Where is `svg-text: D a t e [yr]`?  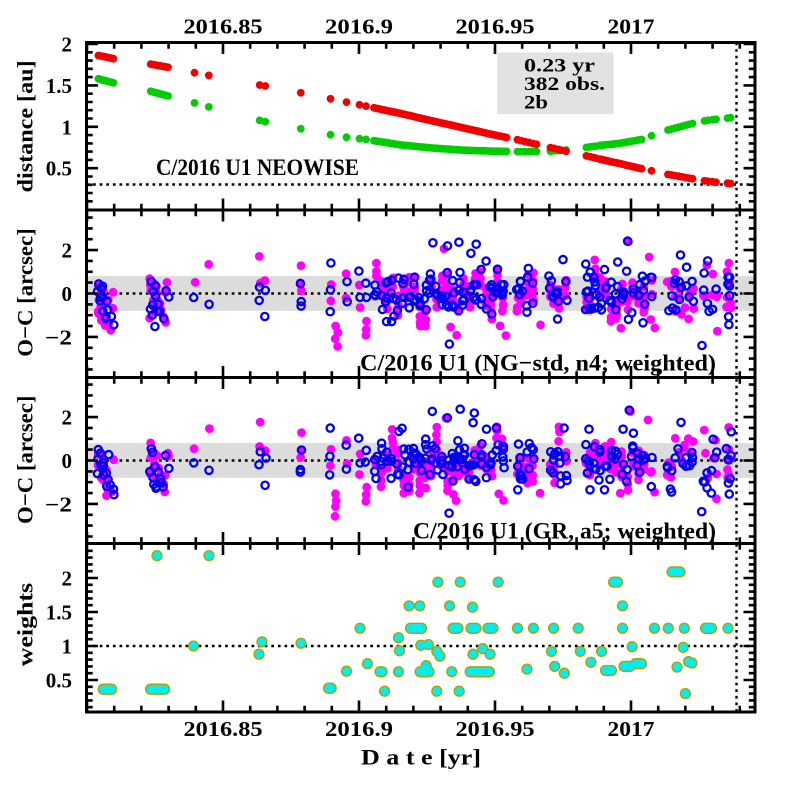
svg-text: D a t e [yr] is located at coordinates (421, 757).